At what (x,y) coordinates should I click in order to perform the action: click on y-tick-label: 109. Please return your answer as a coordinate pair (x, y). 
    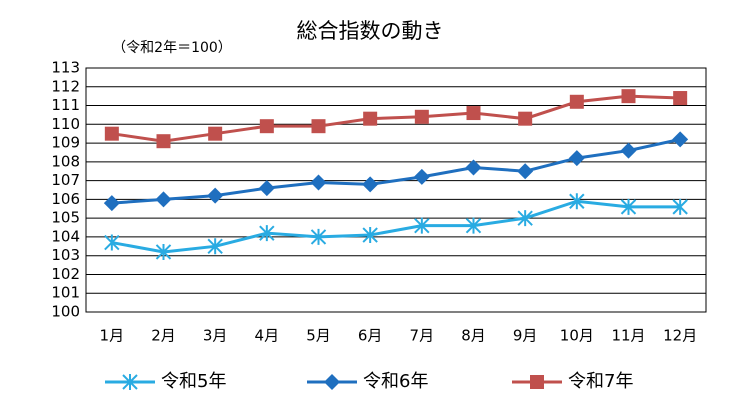
    Looking at the image, I should click on (65, 143).